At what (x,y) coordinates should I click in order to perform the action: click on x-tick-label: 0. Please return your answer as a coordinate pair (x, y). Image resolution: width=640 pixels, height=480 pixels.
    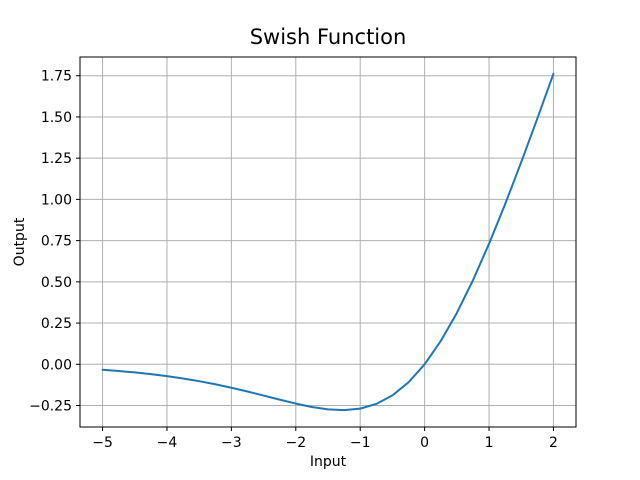
    Looking at the image, I should click on (424, 443).